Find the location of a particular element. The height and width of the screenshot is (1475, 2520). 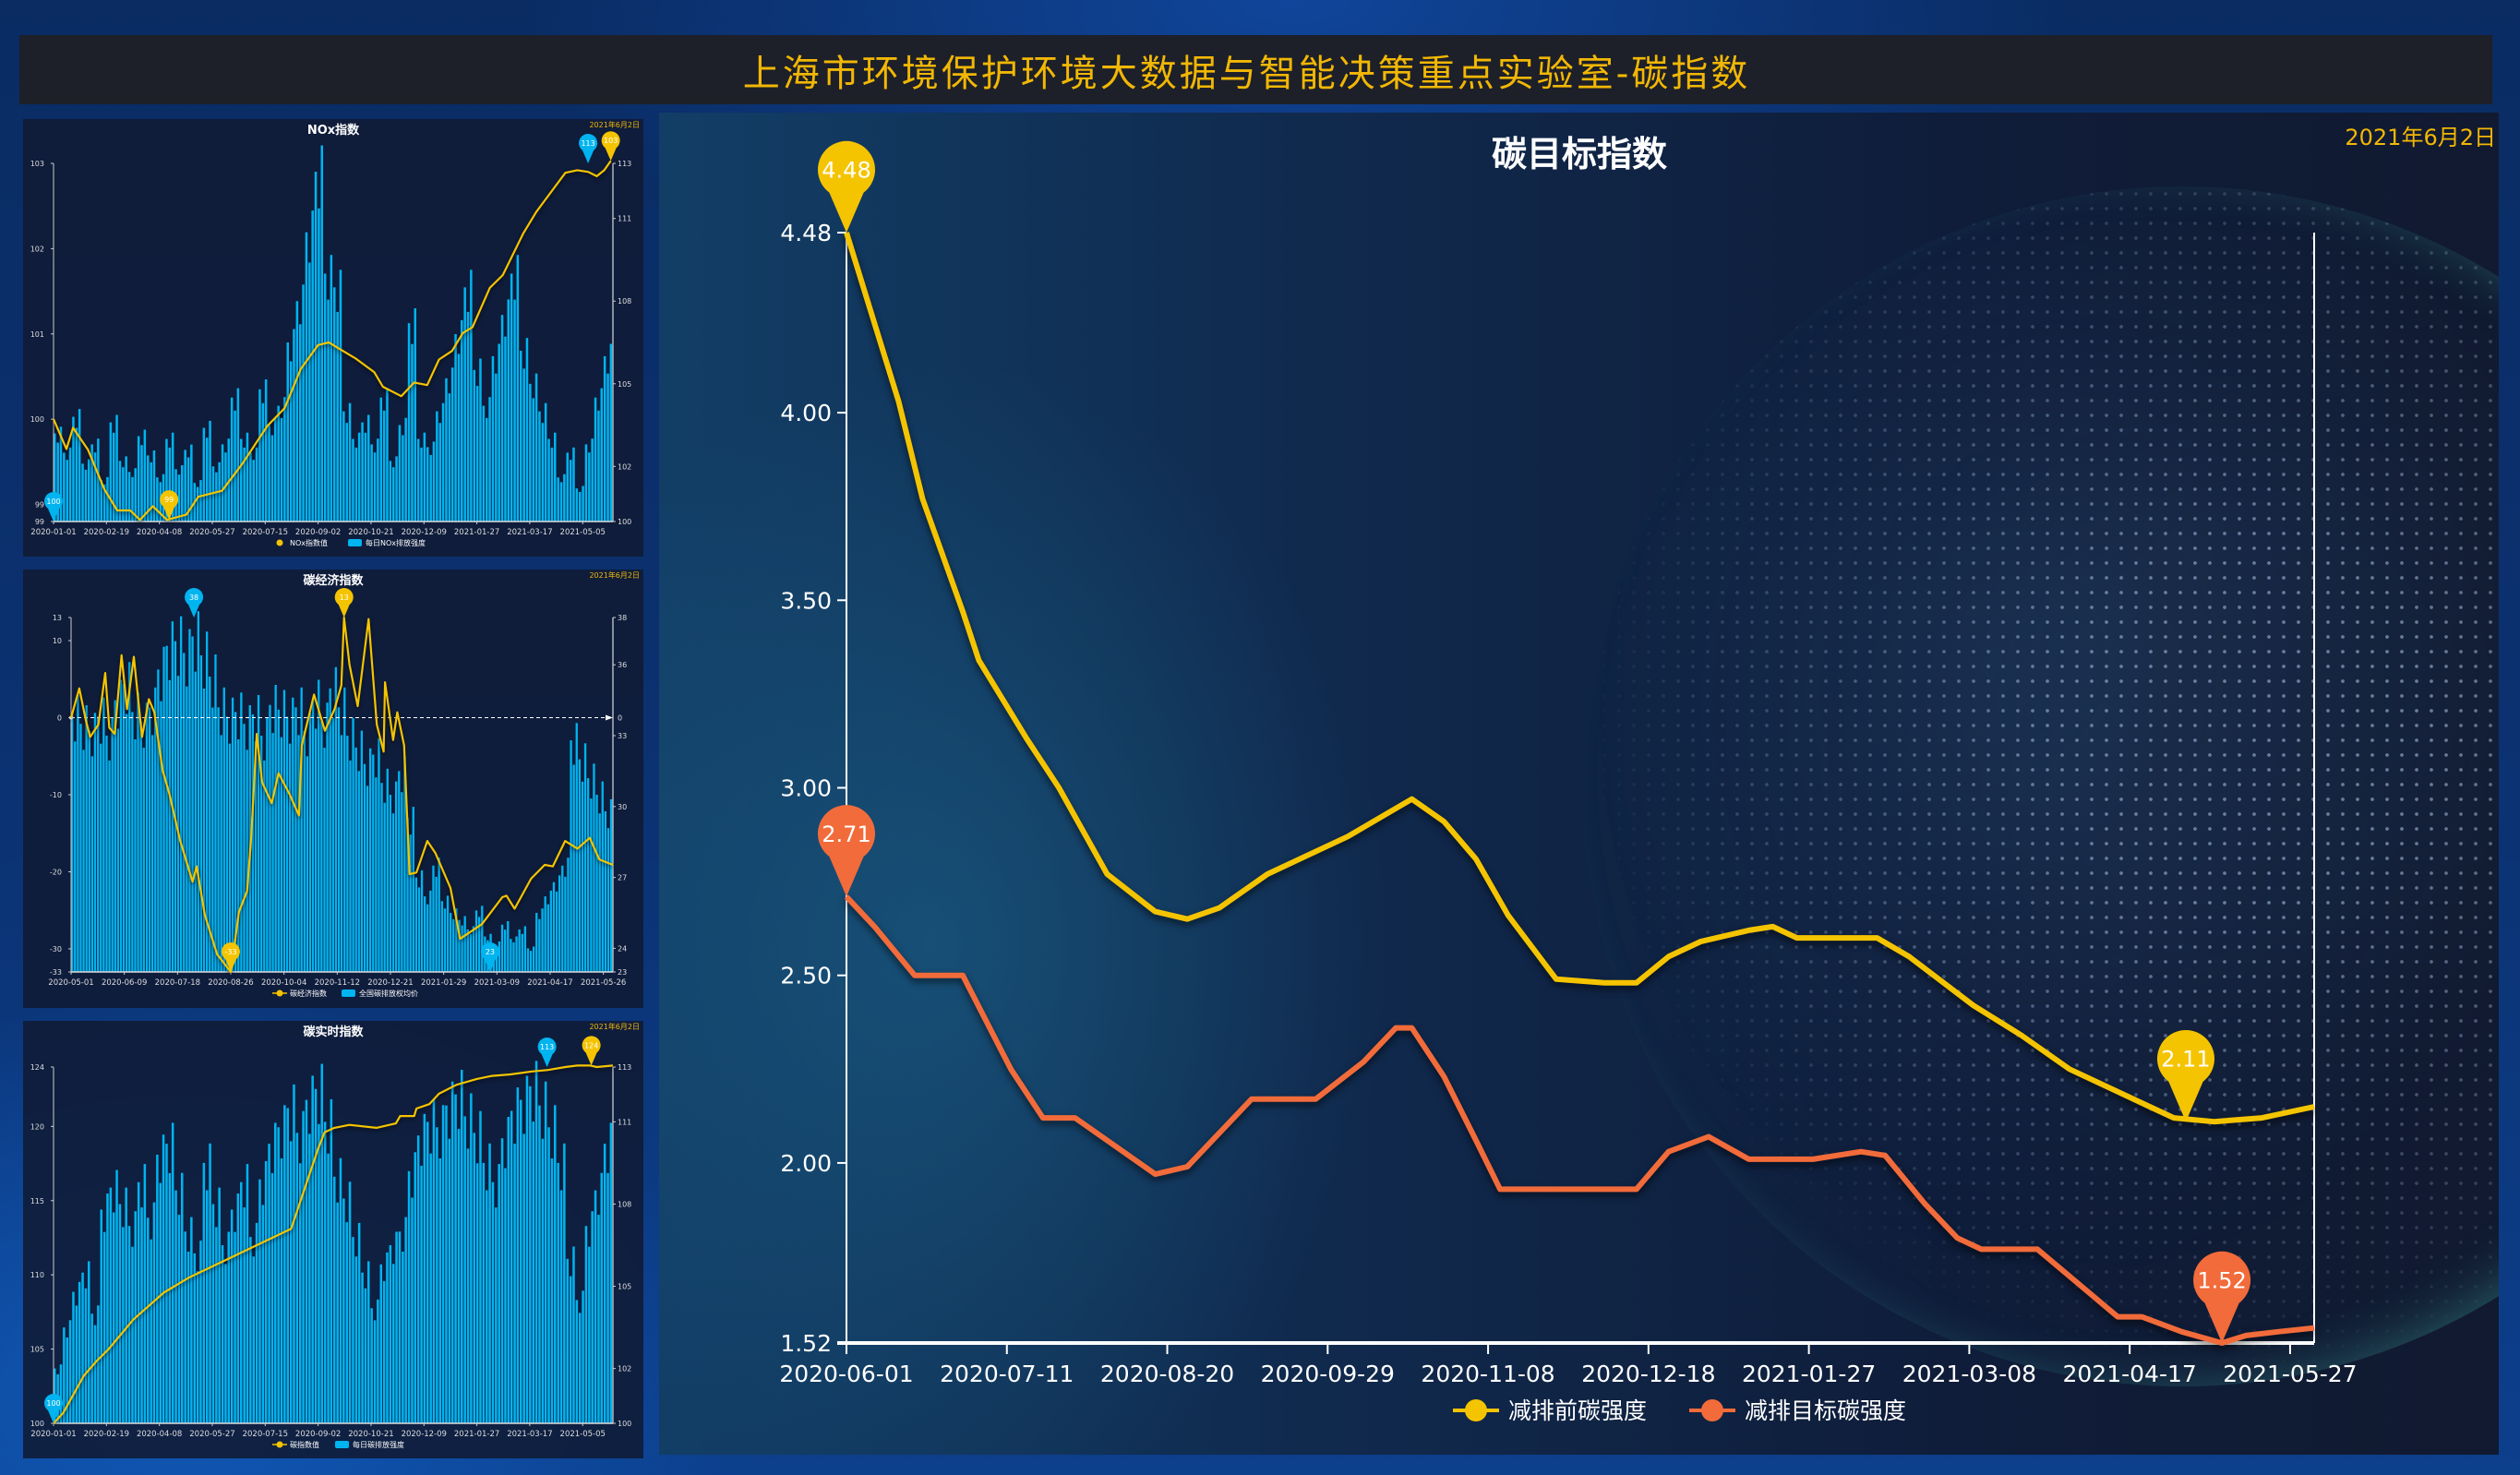

bar-series is located at coordinates (342, 791).